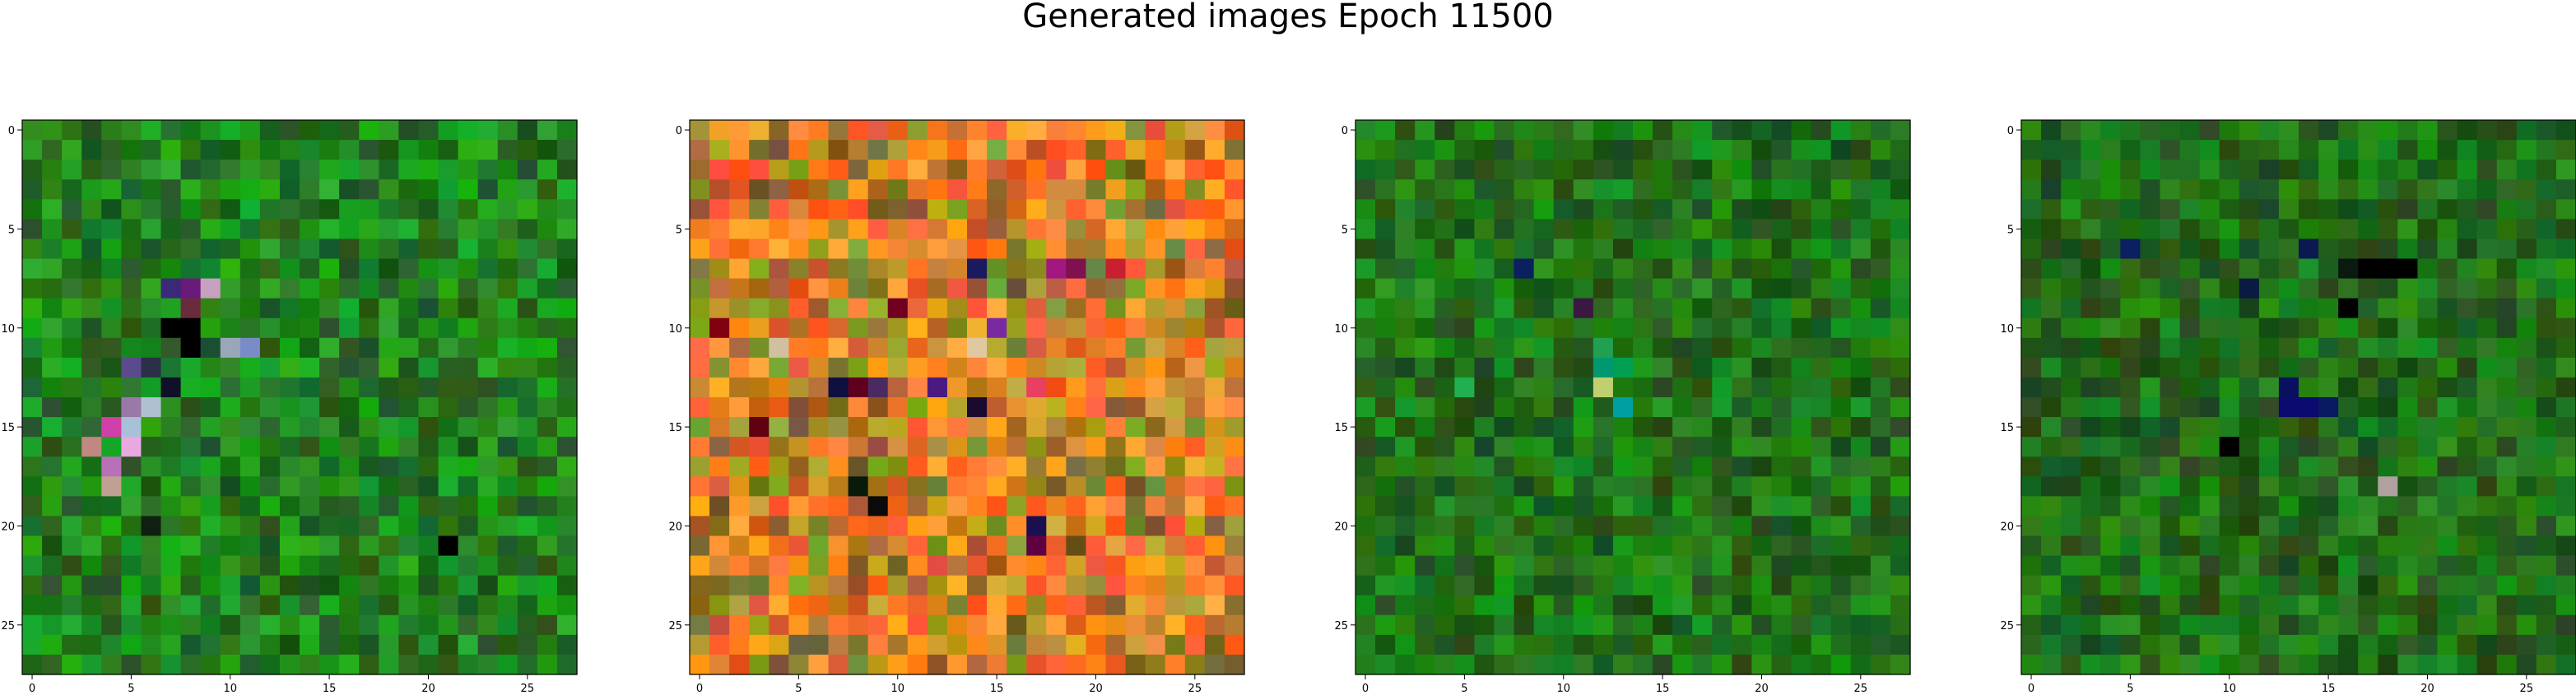  Describe the element at coordinates (2010, 131) in the screenshot. I see `y-tick-label: 0` at that location.